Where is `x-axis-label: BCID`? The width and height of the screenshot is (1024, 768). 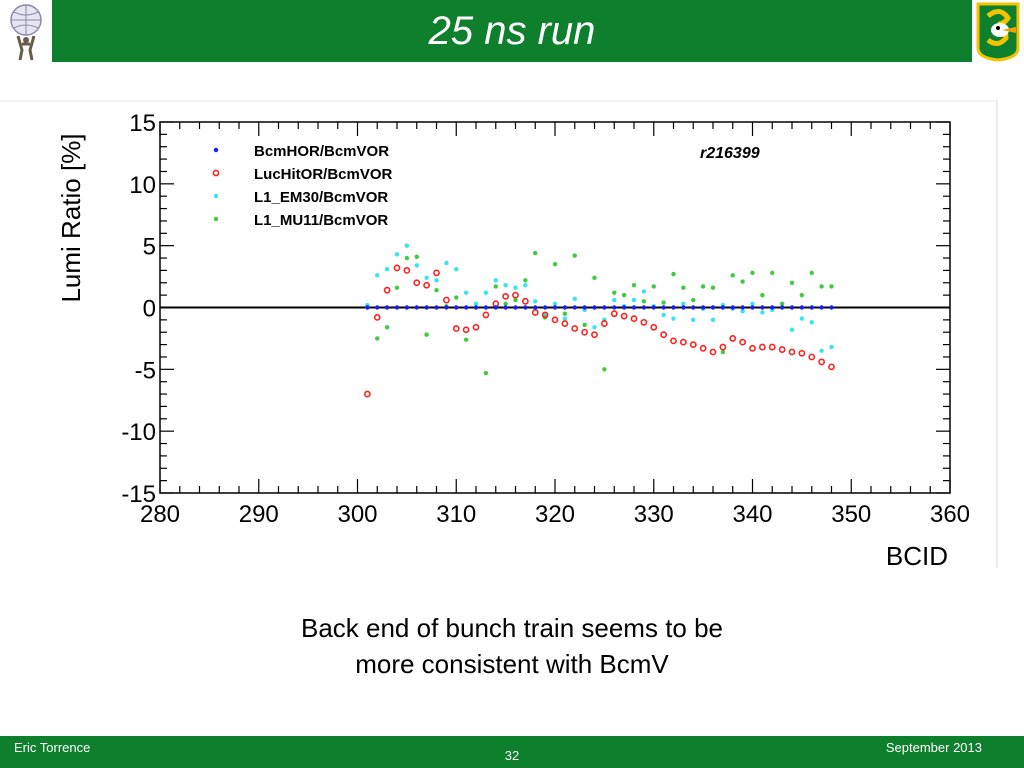 x-axis-label: BCID is located at coordinates (917, 555).